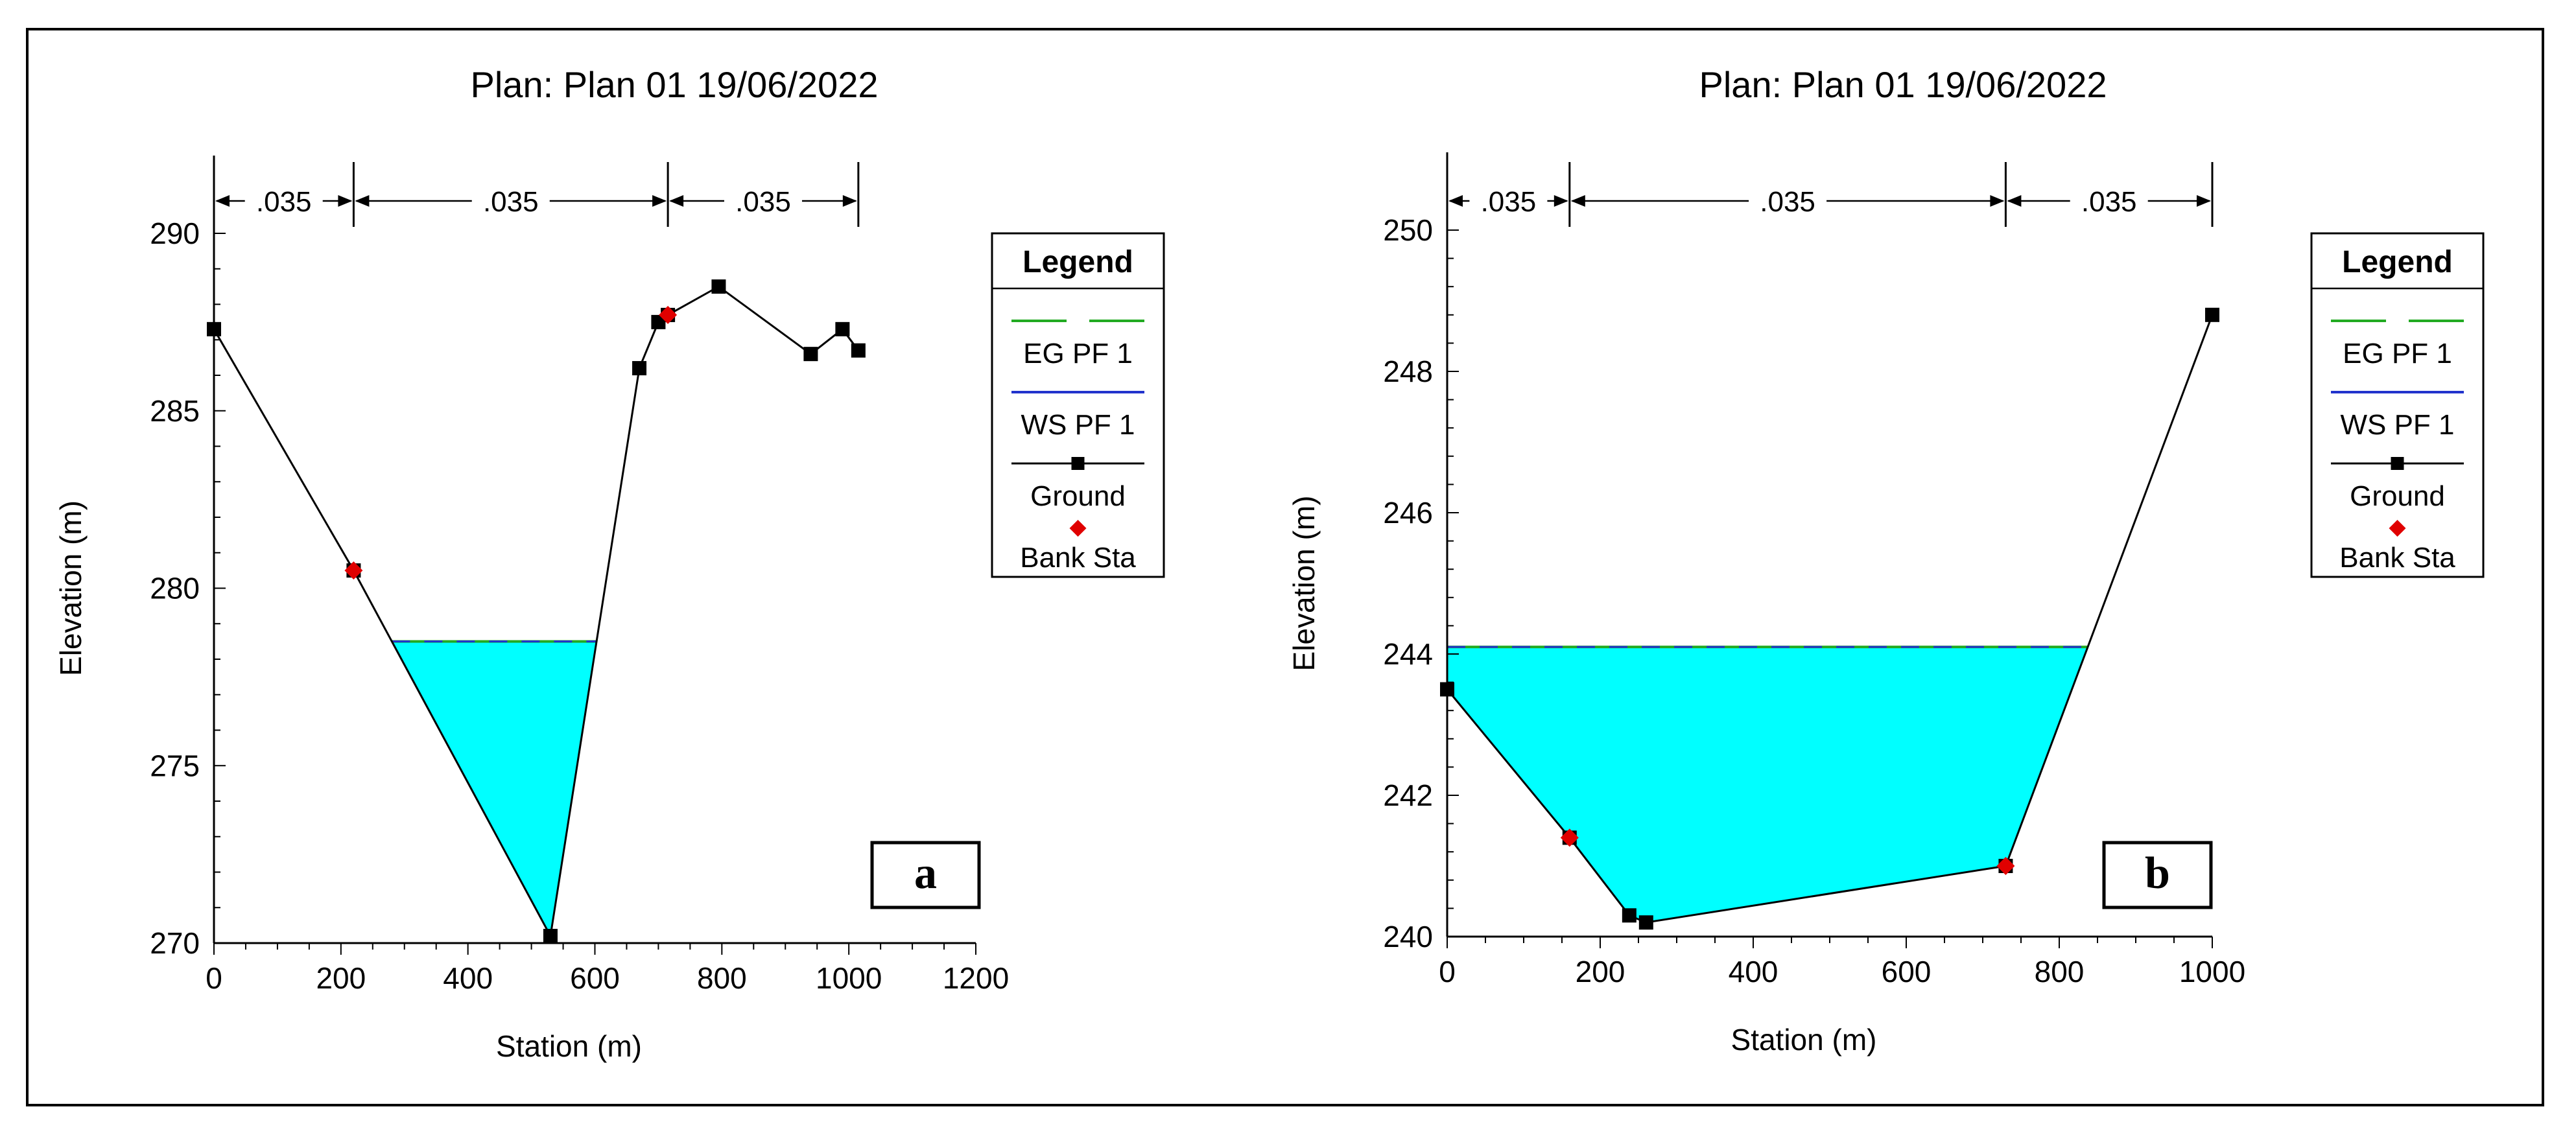 The width and height of the screenshot is (2576, 1133). I want to click on y-tick-label: 275, so click(175, 766).